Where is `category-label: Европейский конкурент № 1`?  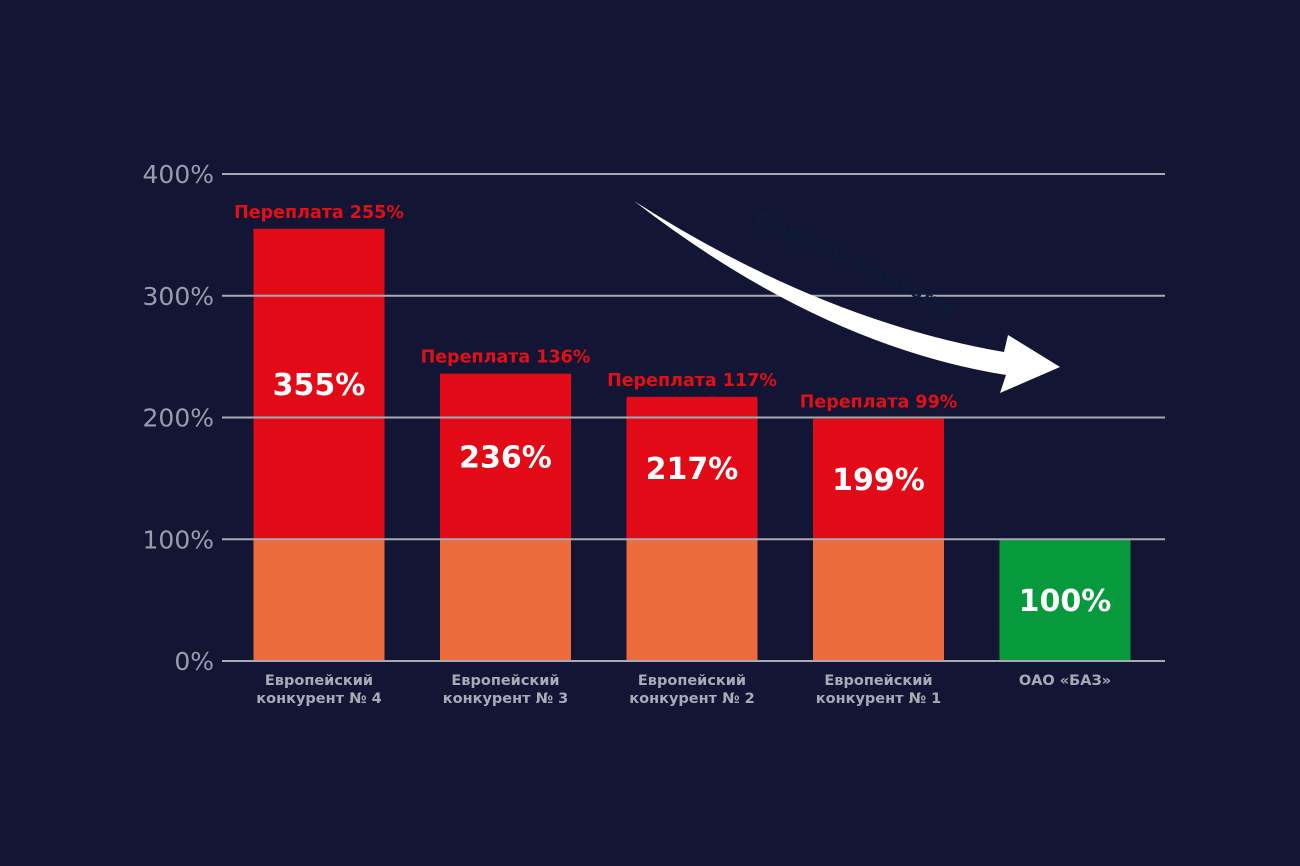 category-label: Европейский конкурент № 1 is located at coordinates (878, 690).